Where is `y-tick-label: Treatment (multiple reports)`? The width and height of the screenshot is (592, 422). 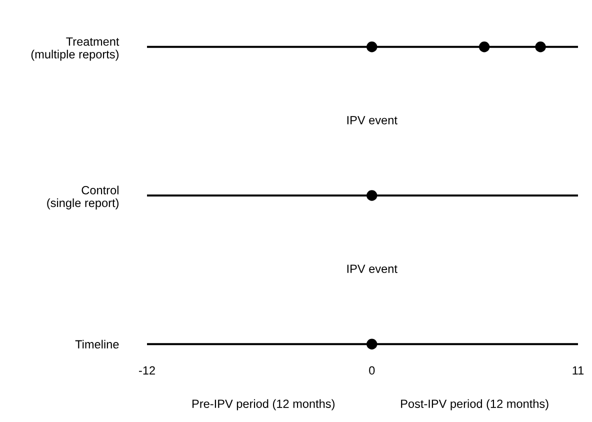 y-tick-label: Treatment (multiple reports) is located at coordinates (75, 49).